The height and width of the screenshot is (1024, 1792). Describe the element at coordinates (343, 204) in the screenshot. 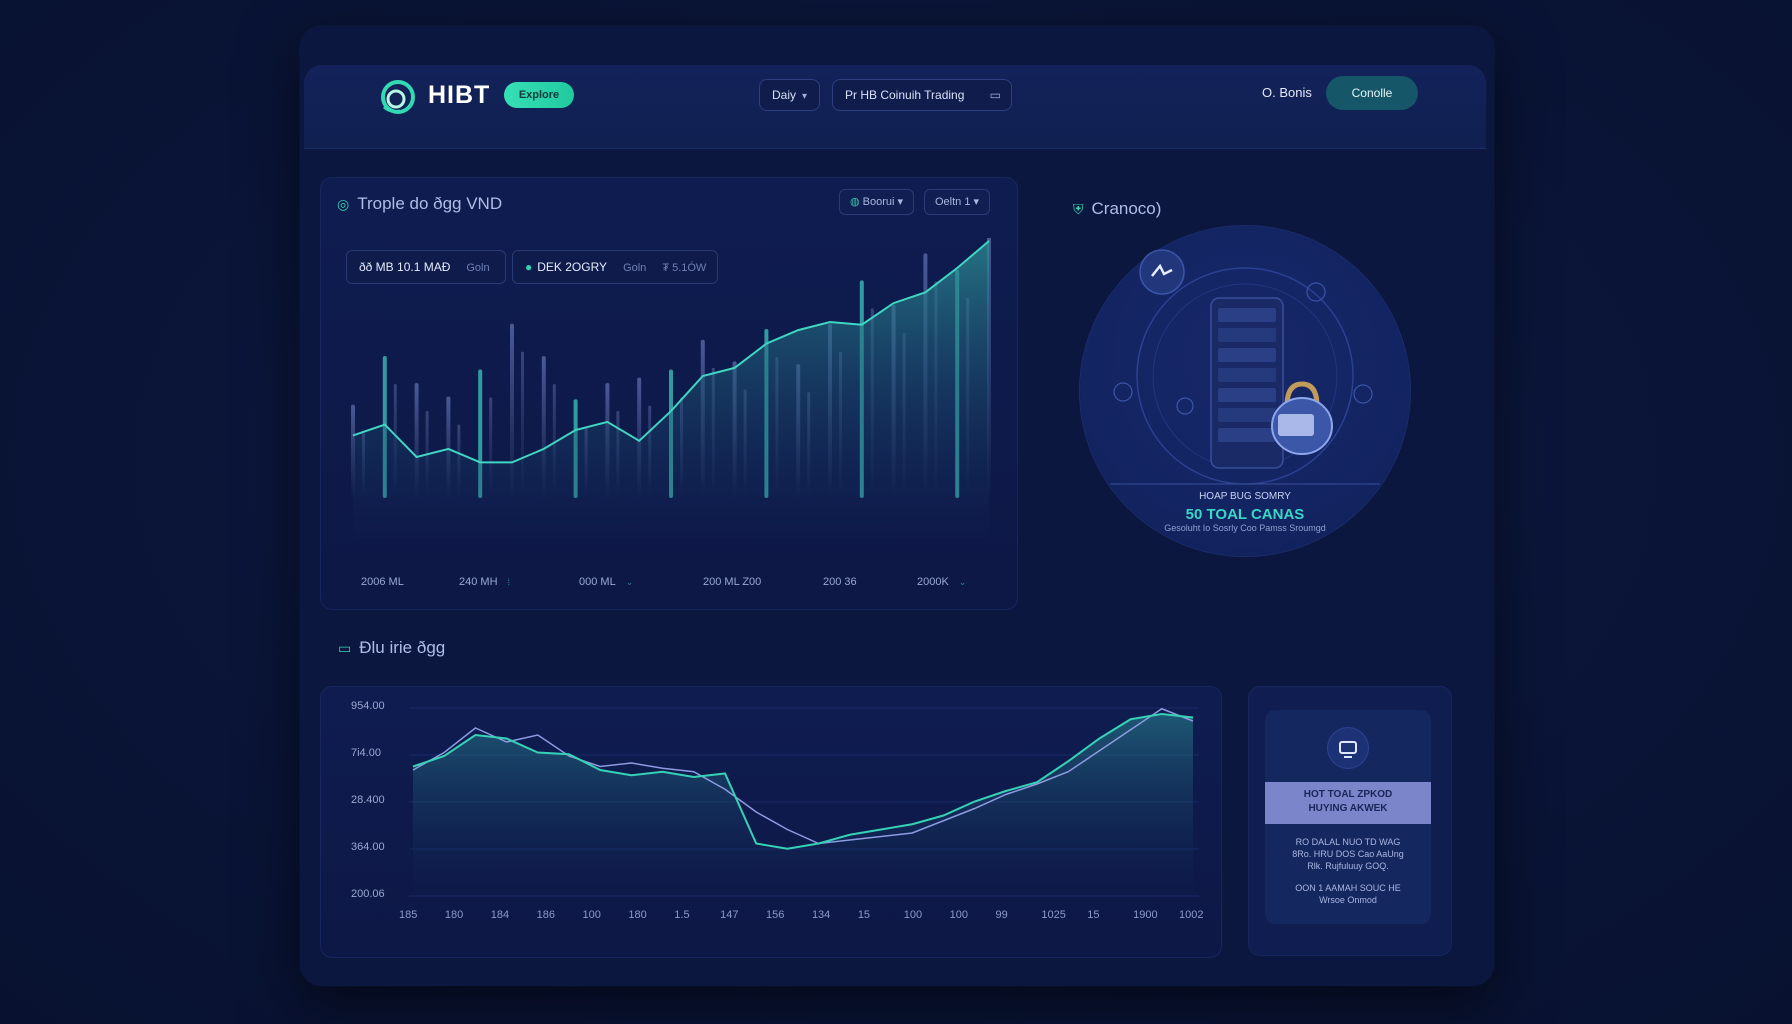

I see `chart-icon: ◎` at that location.